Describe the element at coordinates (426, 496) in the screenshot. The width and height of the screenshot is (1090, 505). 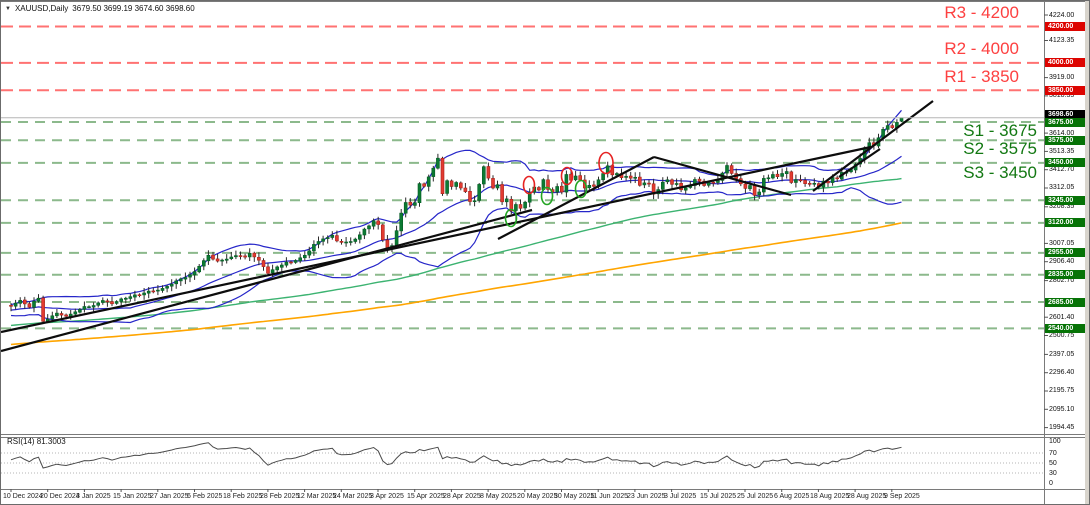
I see `date-axis-label: 15 Apr 2025` at that location.